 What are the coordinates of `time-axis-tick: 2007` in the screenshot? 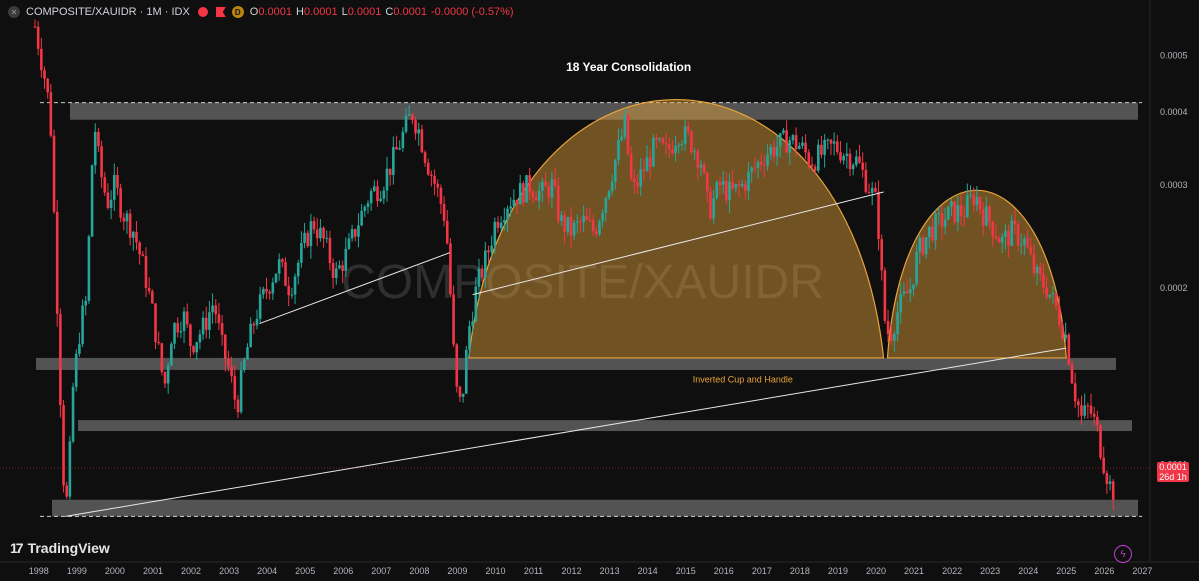 It's located at (381, 571).